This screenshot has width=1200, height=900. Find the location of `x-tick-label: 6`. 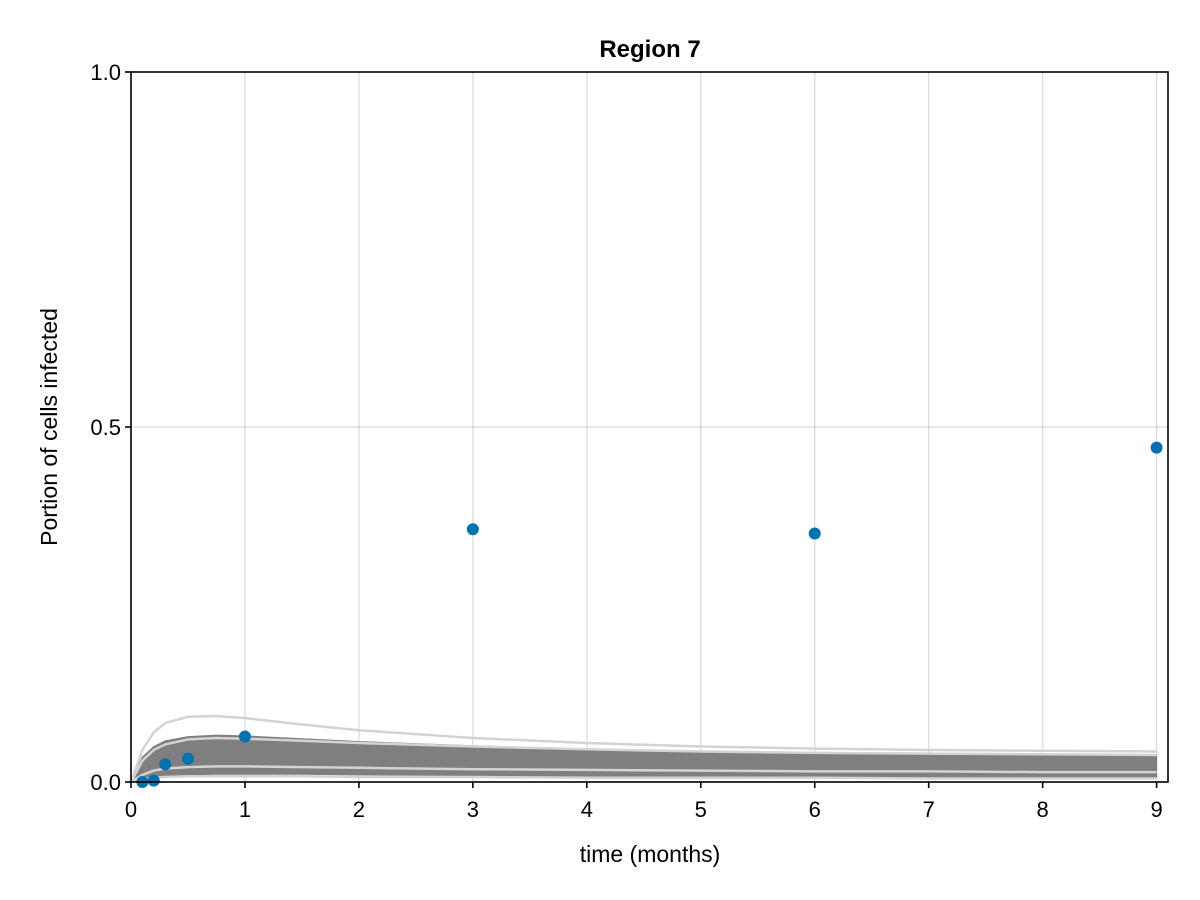

x-tick-label: 6 is located at coordinates (815, 809).